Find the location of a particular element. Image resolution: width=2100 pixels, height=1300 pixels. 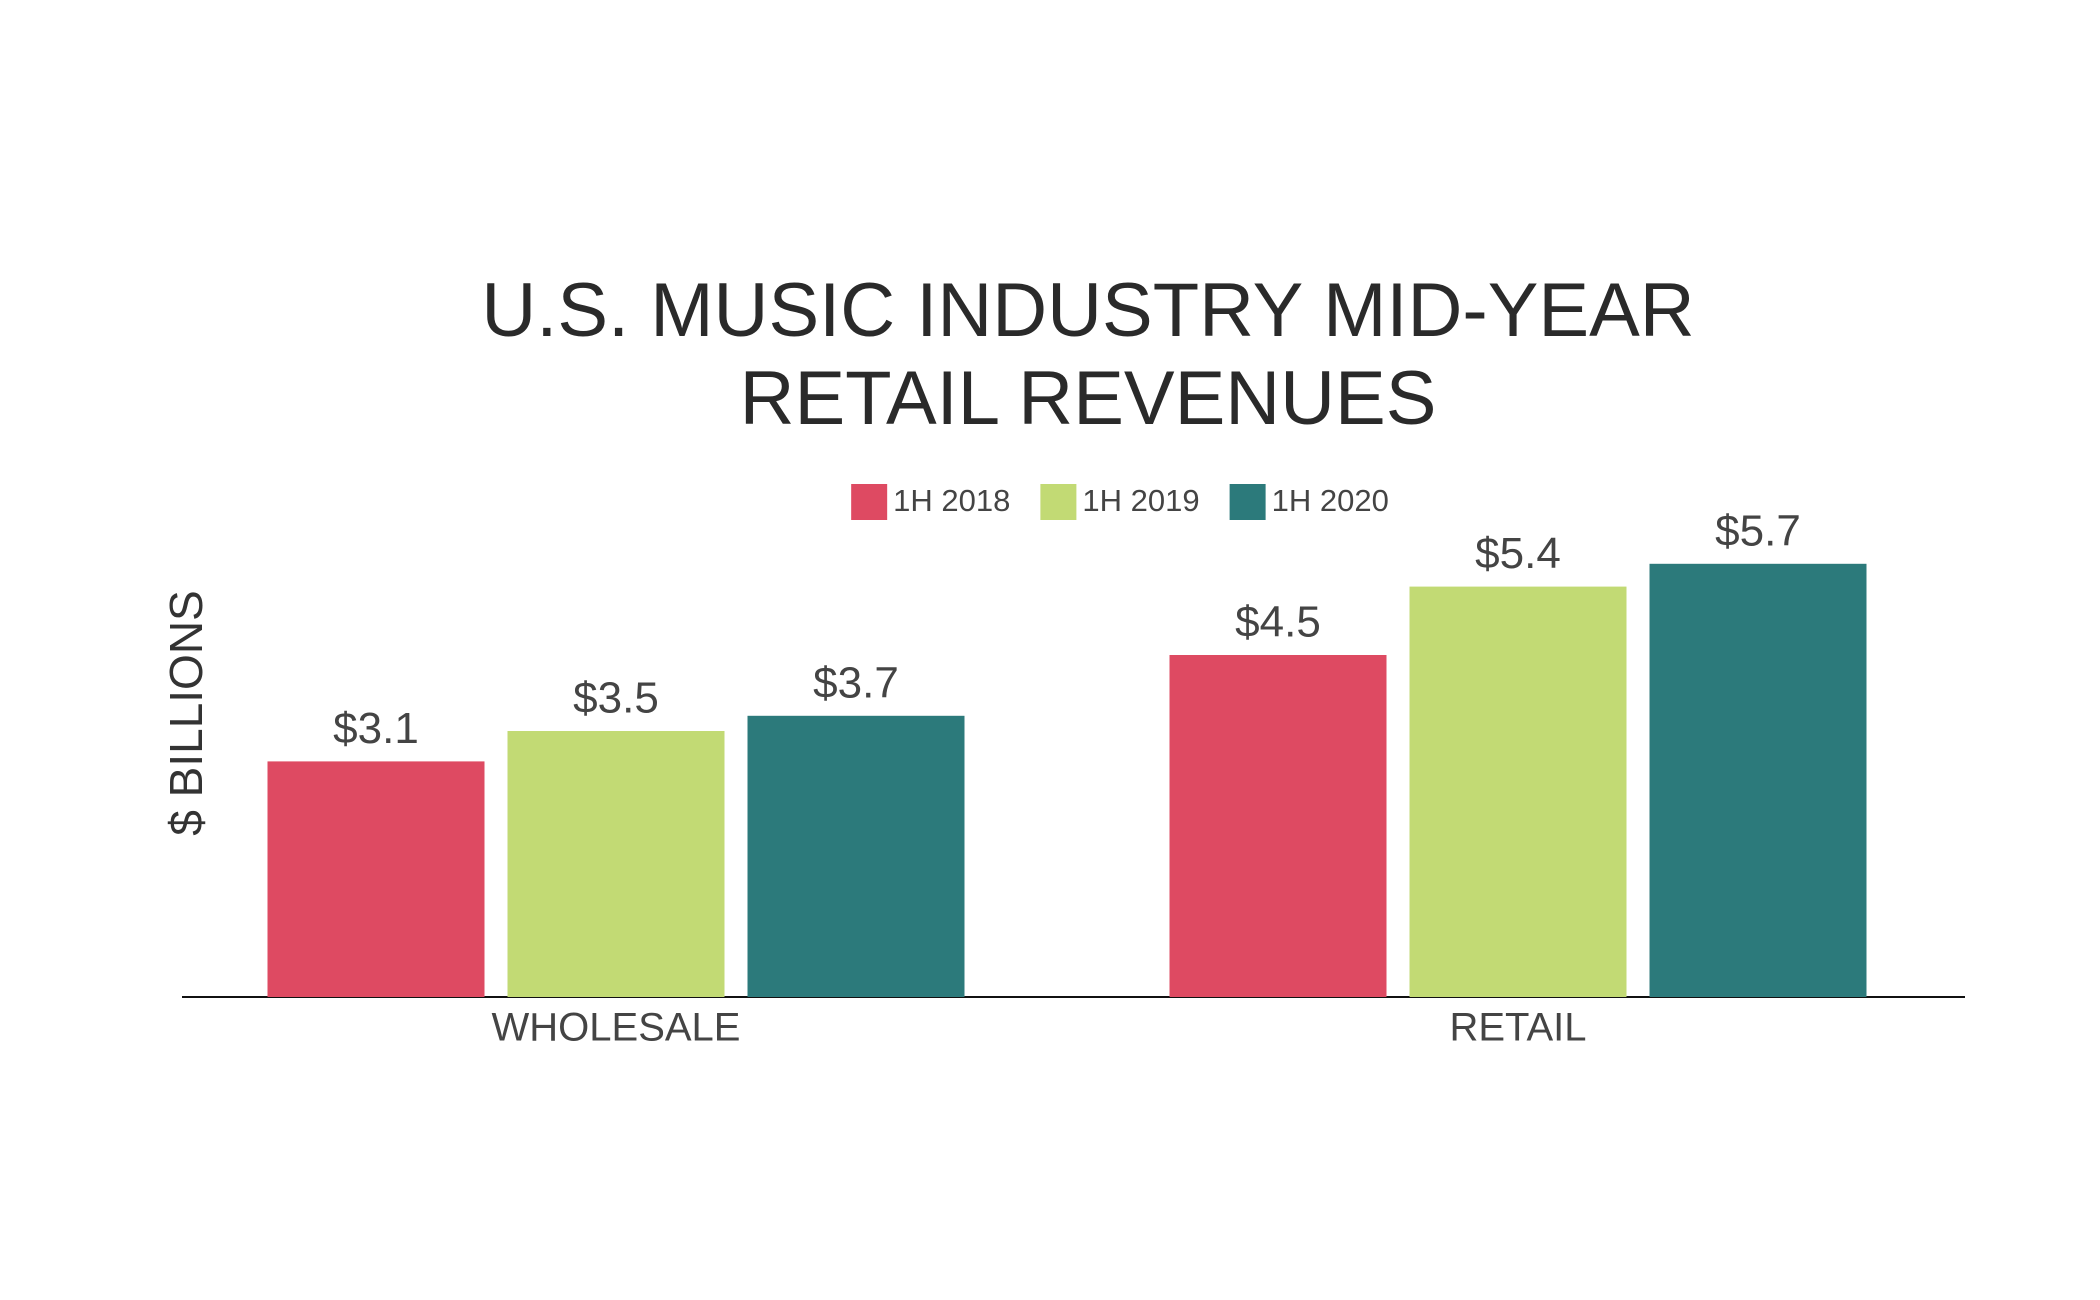

legend-text: 1H 2019 is located at coordinates (1140, 500).